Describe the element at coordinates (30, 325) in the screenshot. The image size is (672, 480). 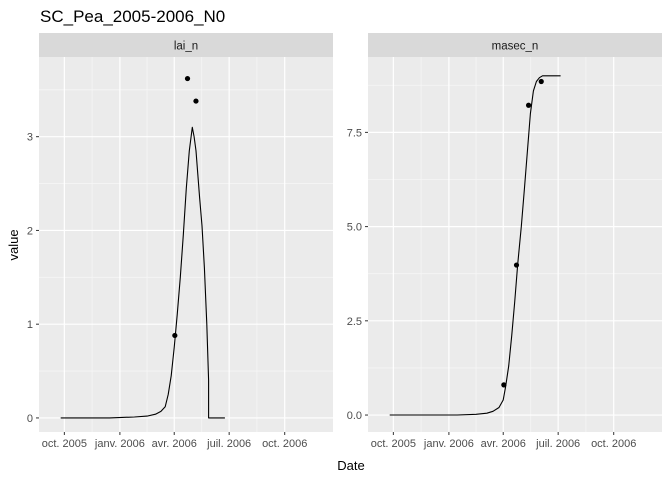
I see `y-tick-label: 1` at that location.